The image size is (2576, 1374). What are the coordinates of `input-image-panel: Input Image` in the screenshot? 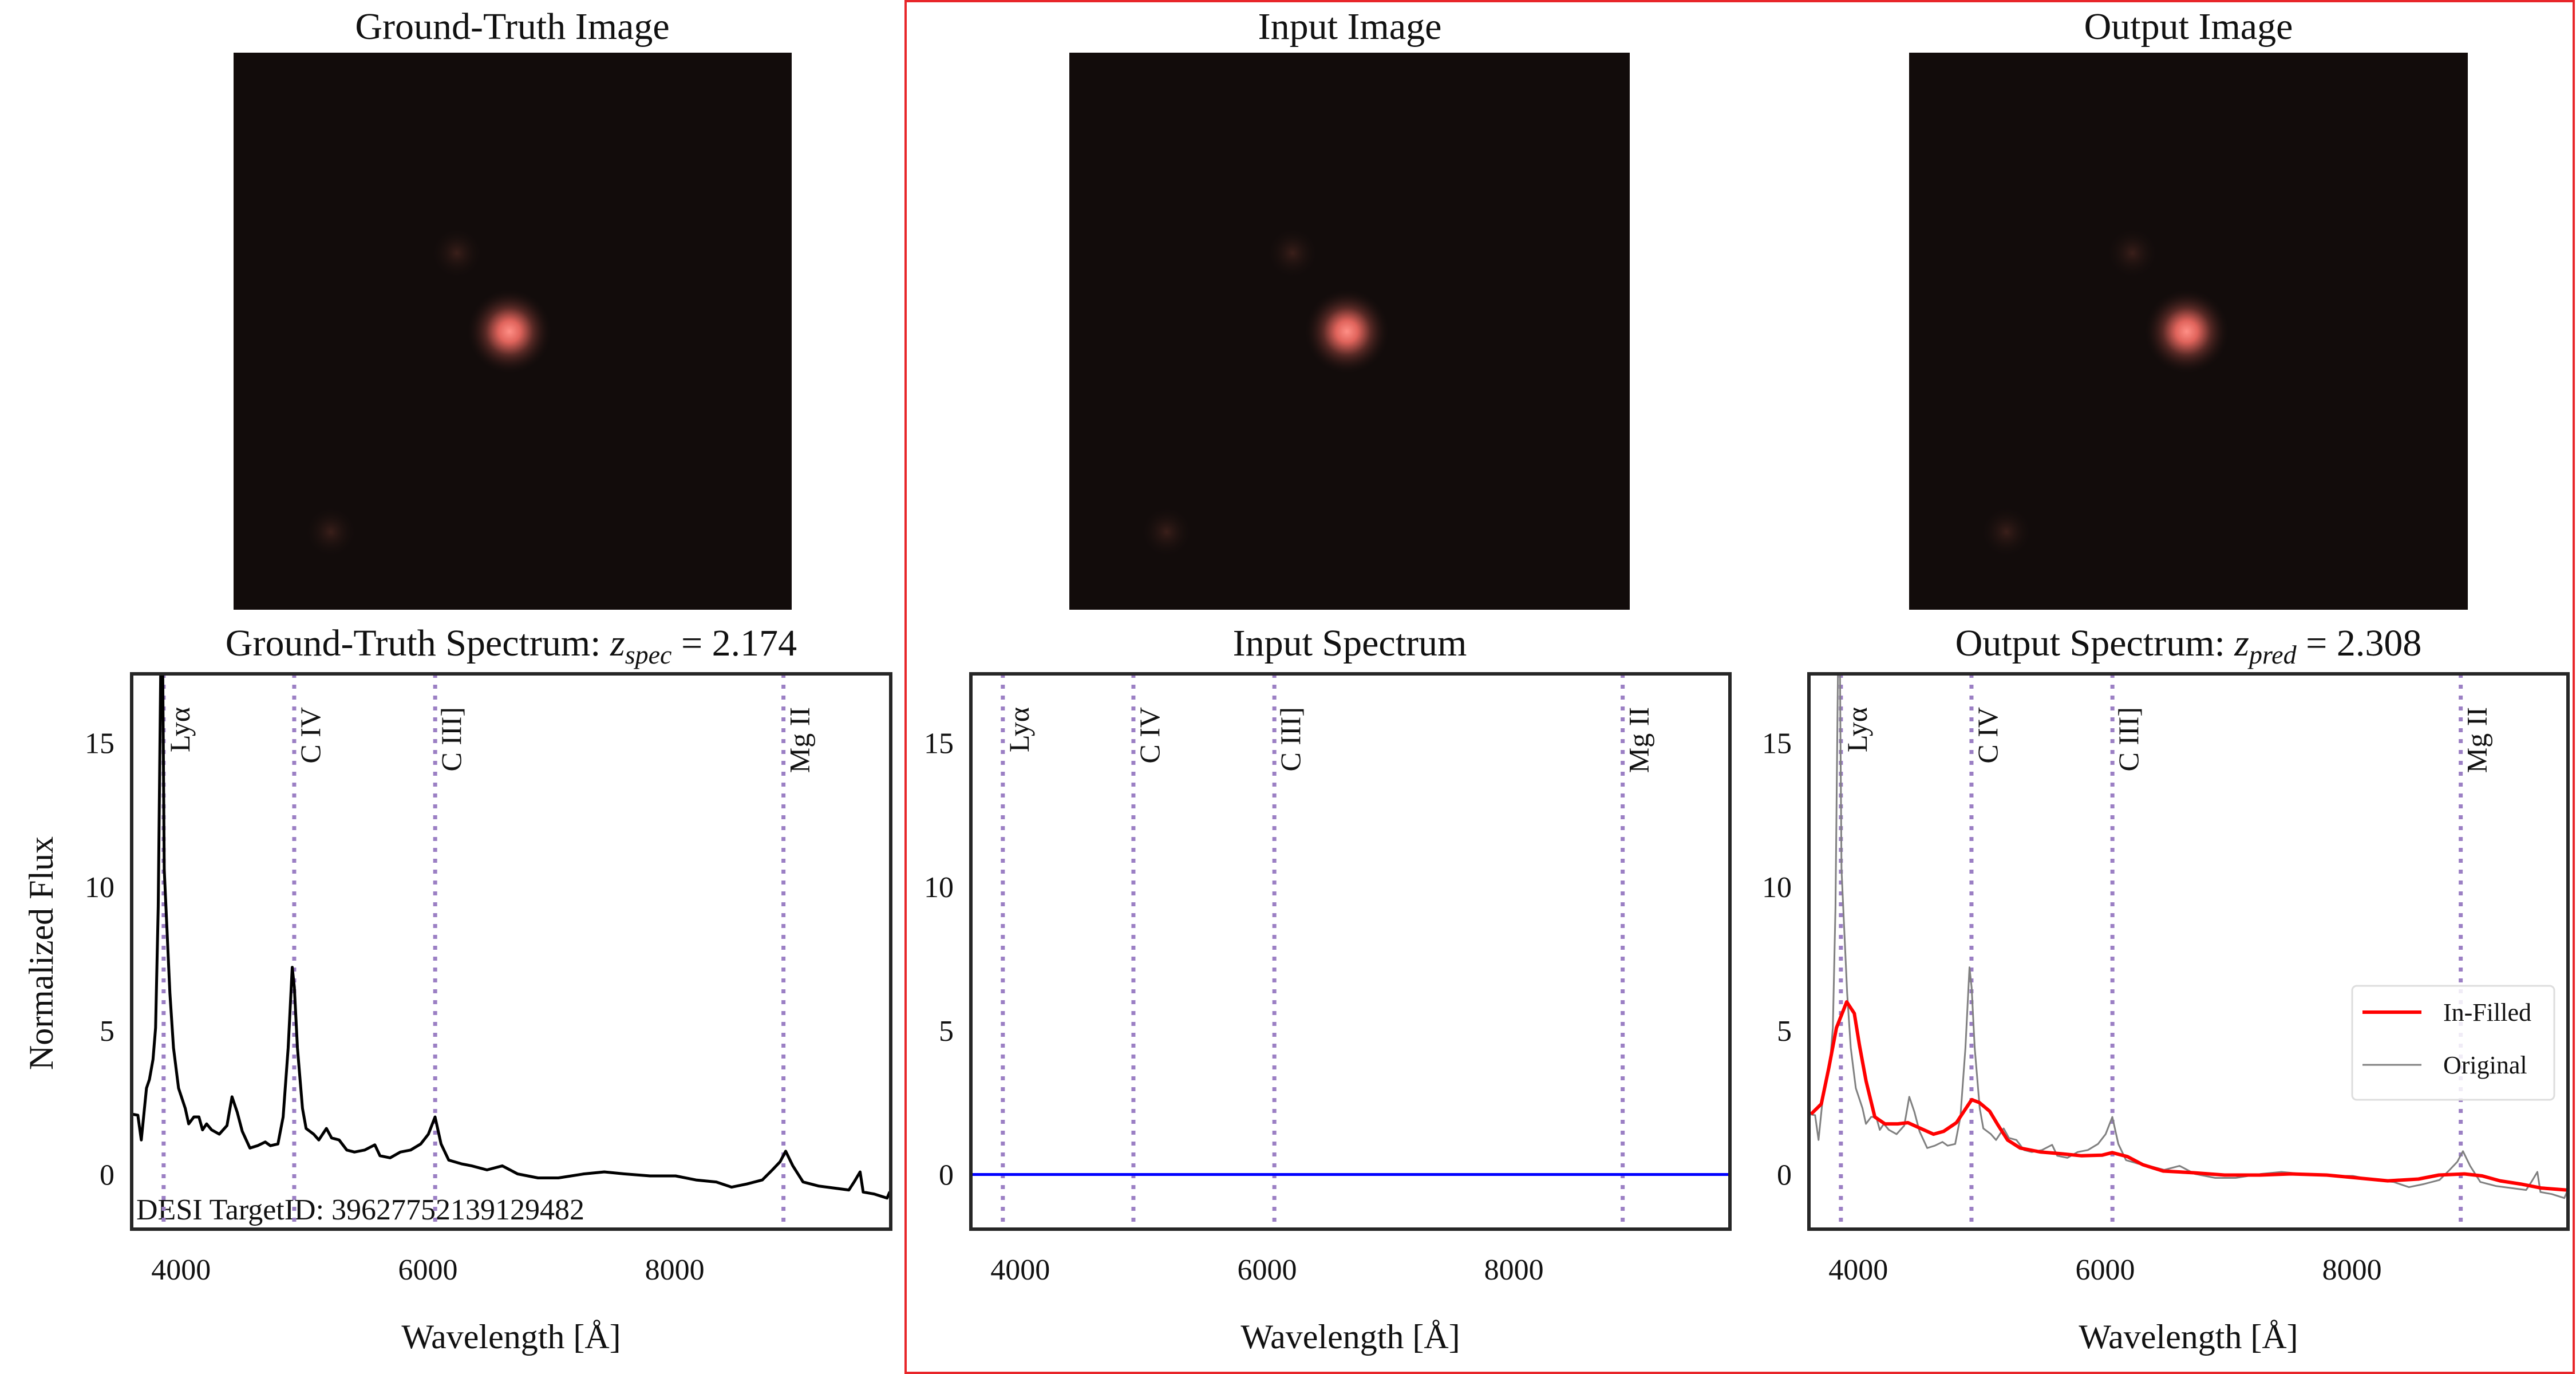 It's located at (1349, 308).